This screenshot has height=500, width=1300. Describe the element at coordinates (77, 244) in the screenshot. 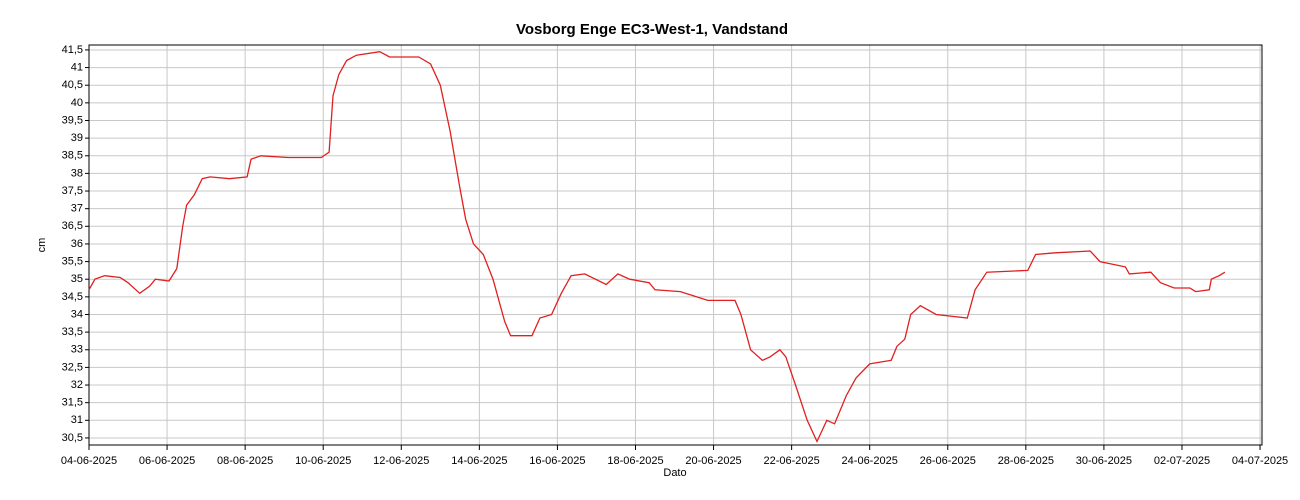

I see `y-tick-label: 36` at that location.